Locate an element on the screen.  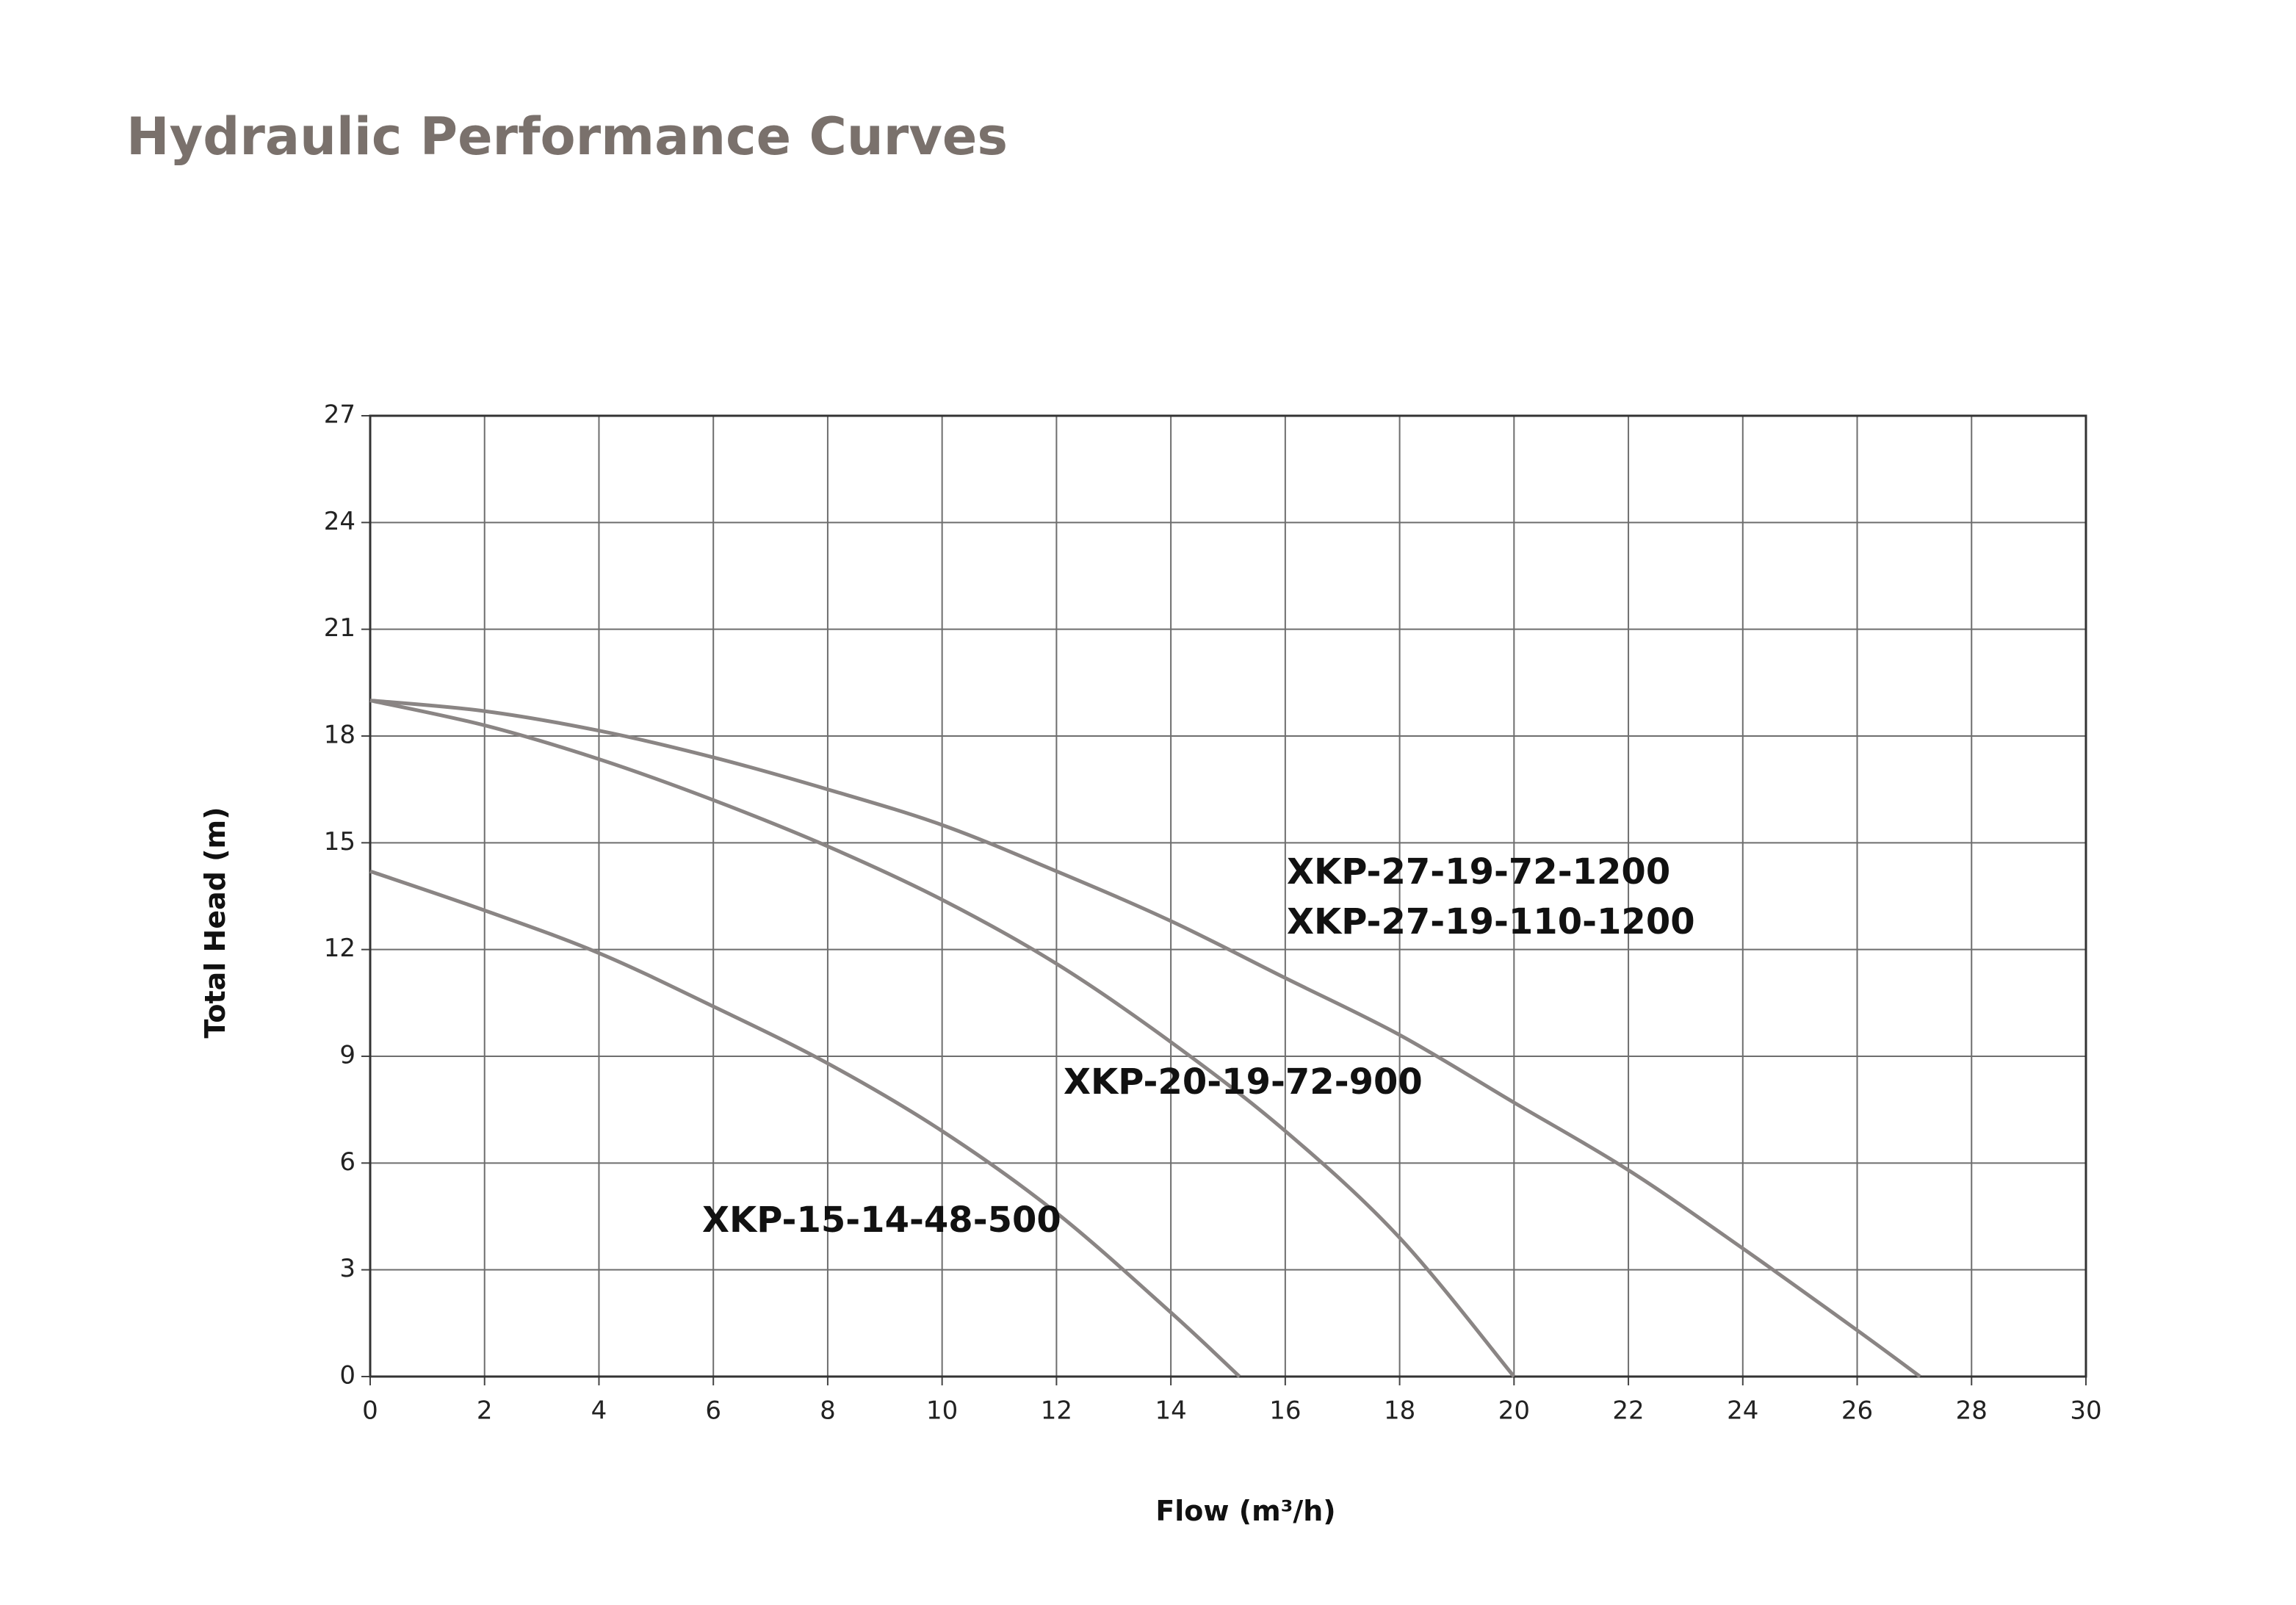
x-tick-label: 16 is located at coordinates (1285, 1411).